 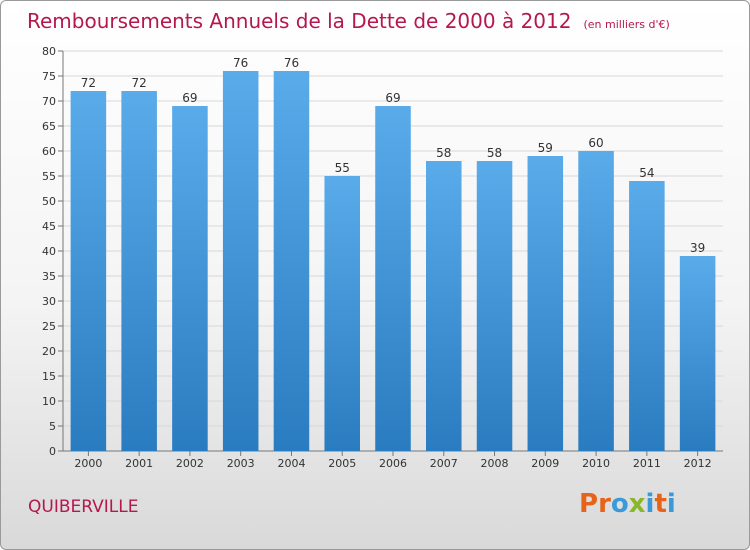 I want to click on bar-value-label: 60, so click(x=595, y=143).